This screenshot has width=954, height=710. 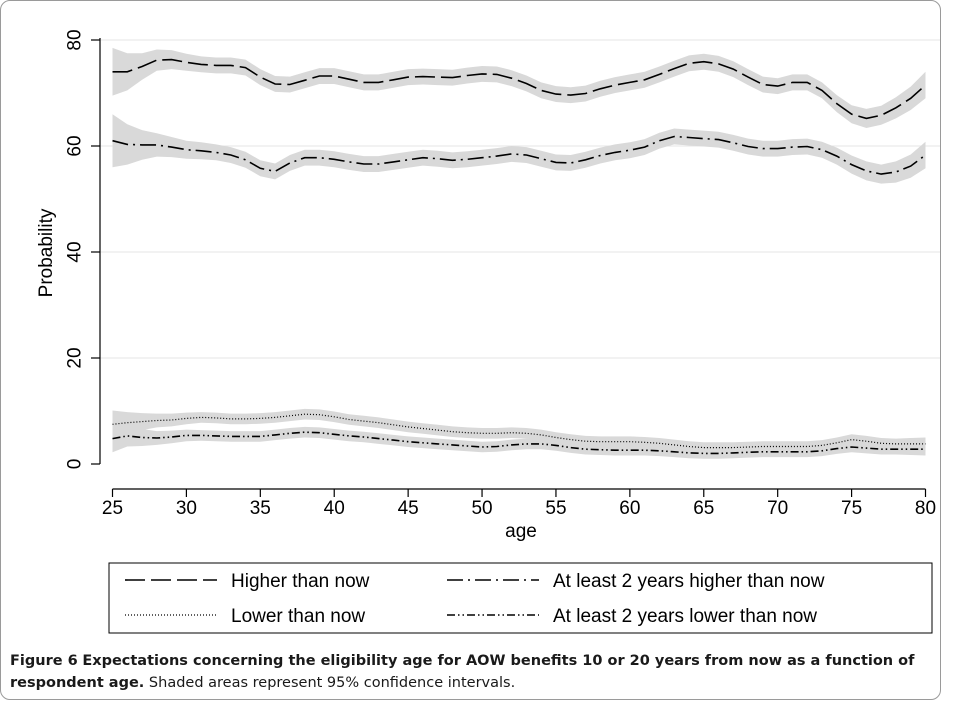 What do you see at coordinates (703, 508) in the screenshot?
I see `x-tick-label-65: 65` at bounding box center [703, 508].